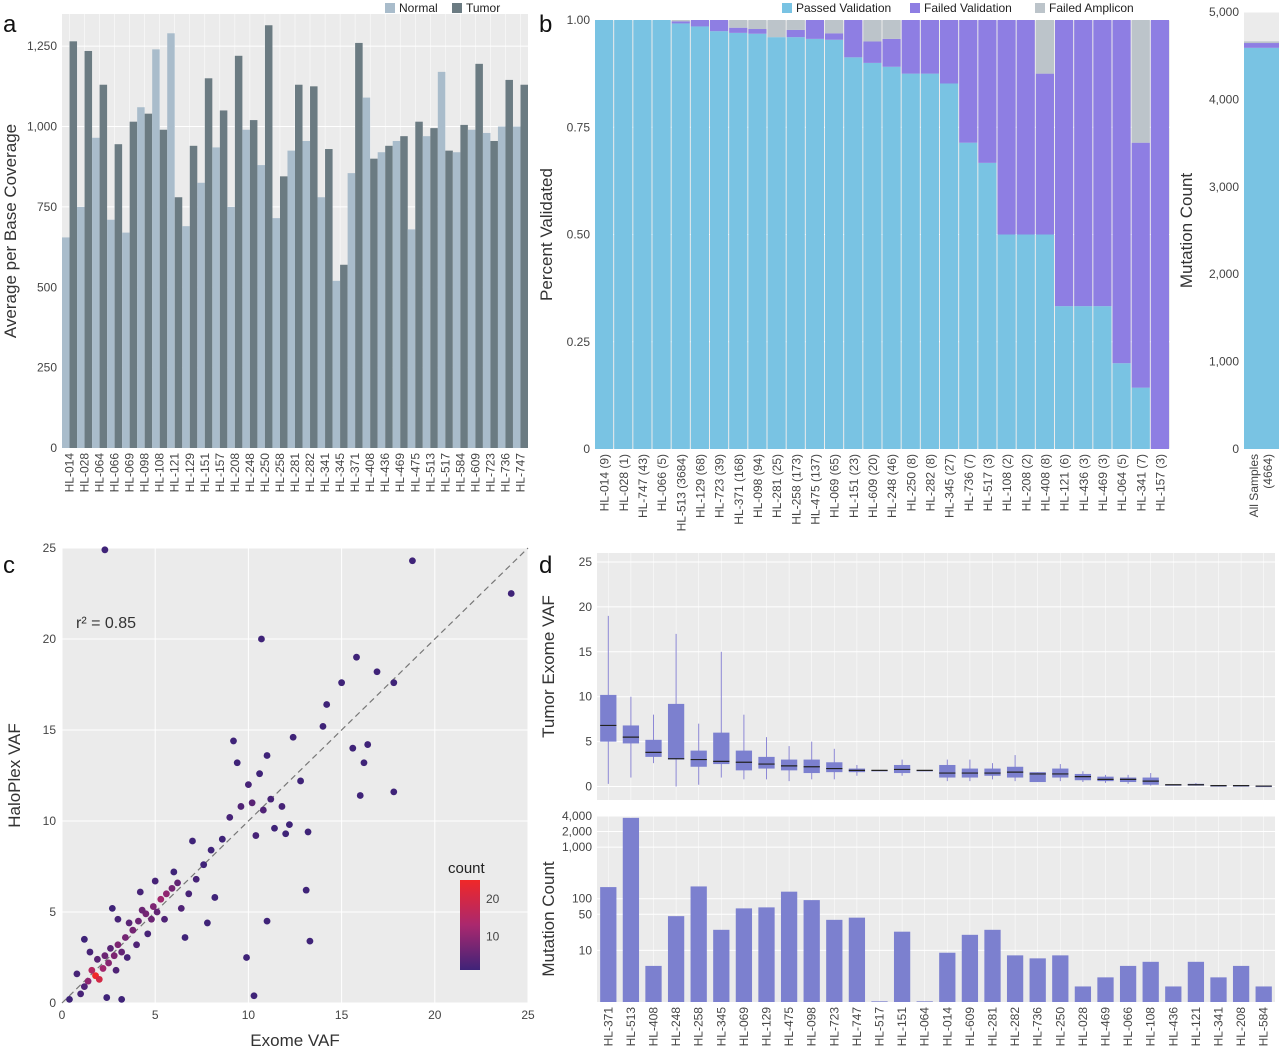  Describe the element at coordinates (310, 473) in the screenshot. I see `x-tick-label: HL-282` at that location.